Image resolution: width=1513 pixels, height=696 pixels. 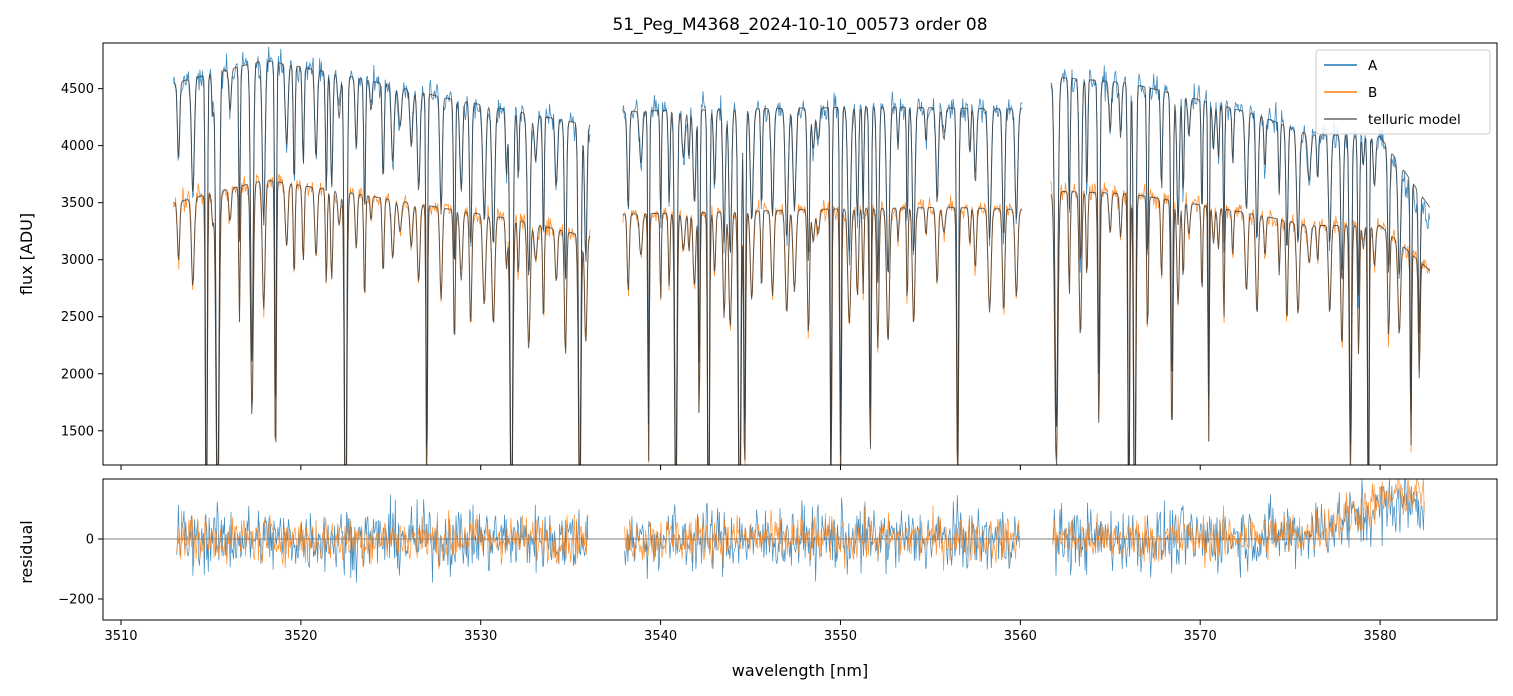 What do you see at coordinates (750, 467) in the screenshot?
I see `top-x-ticks` at bounding box center [750, 467].